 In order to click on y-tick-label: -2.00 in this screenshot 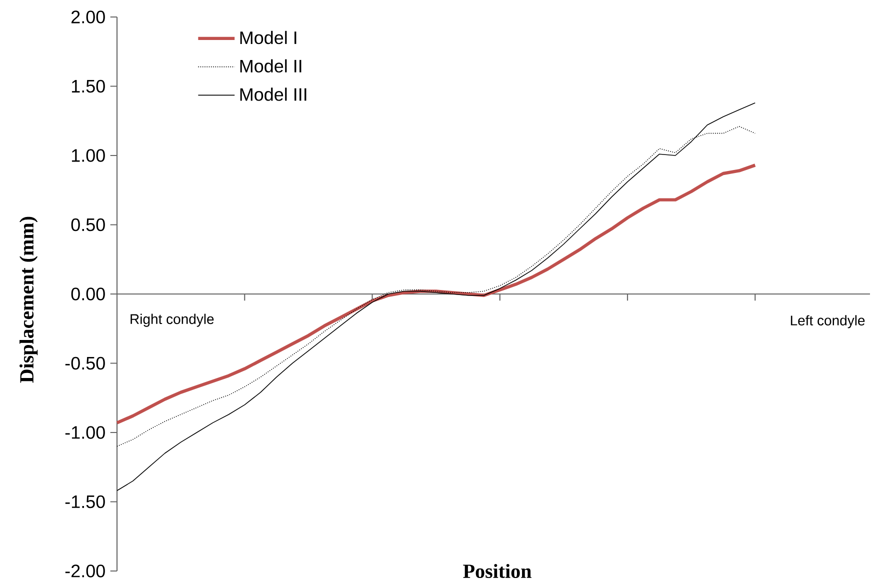, I will do `click(85, 571)`.